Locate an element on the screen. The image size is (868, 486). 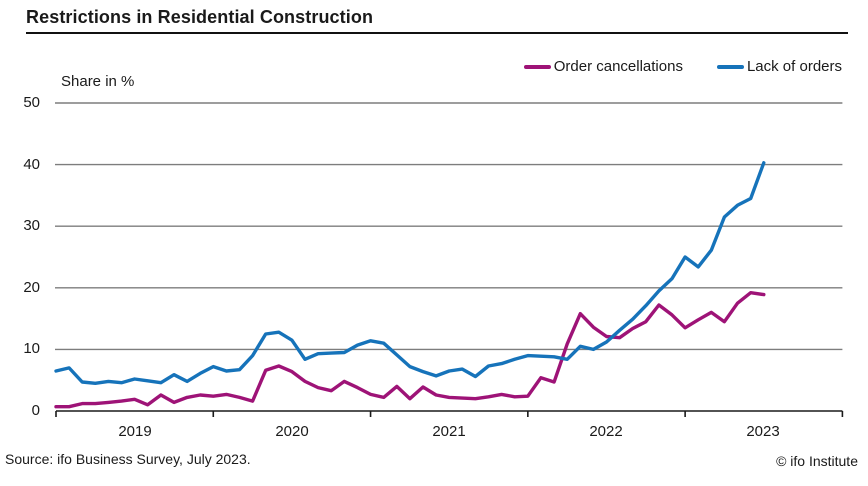
x-tick-label: 2023 is located at coordinates (763, 431).